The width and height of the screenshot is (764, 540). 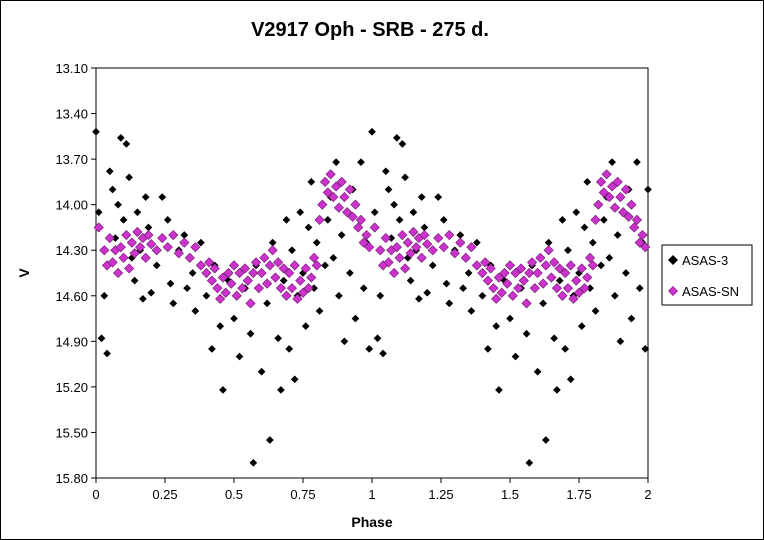 I want to click on y-axis-label: V, so click(x=24, y=273).